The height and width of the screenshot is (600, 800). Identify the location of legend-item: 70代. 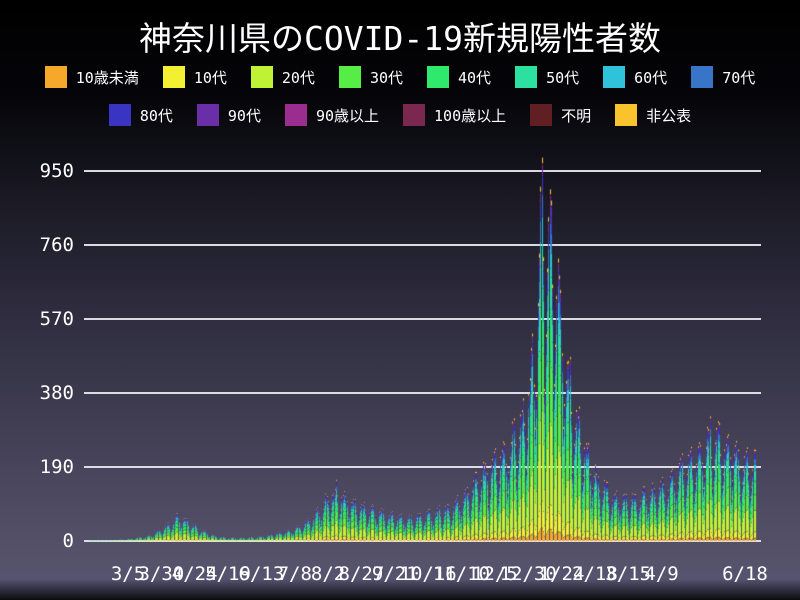
(723, 77).